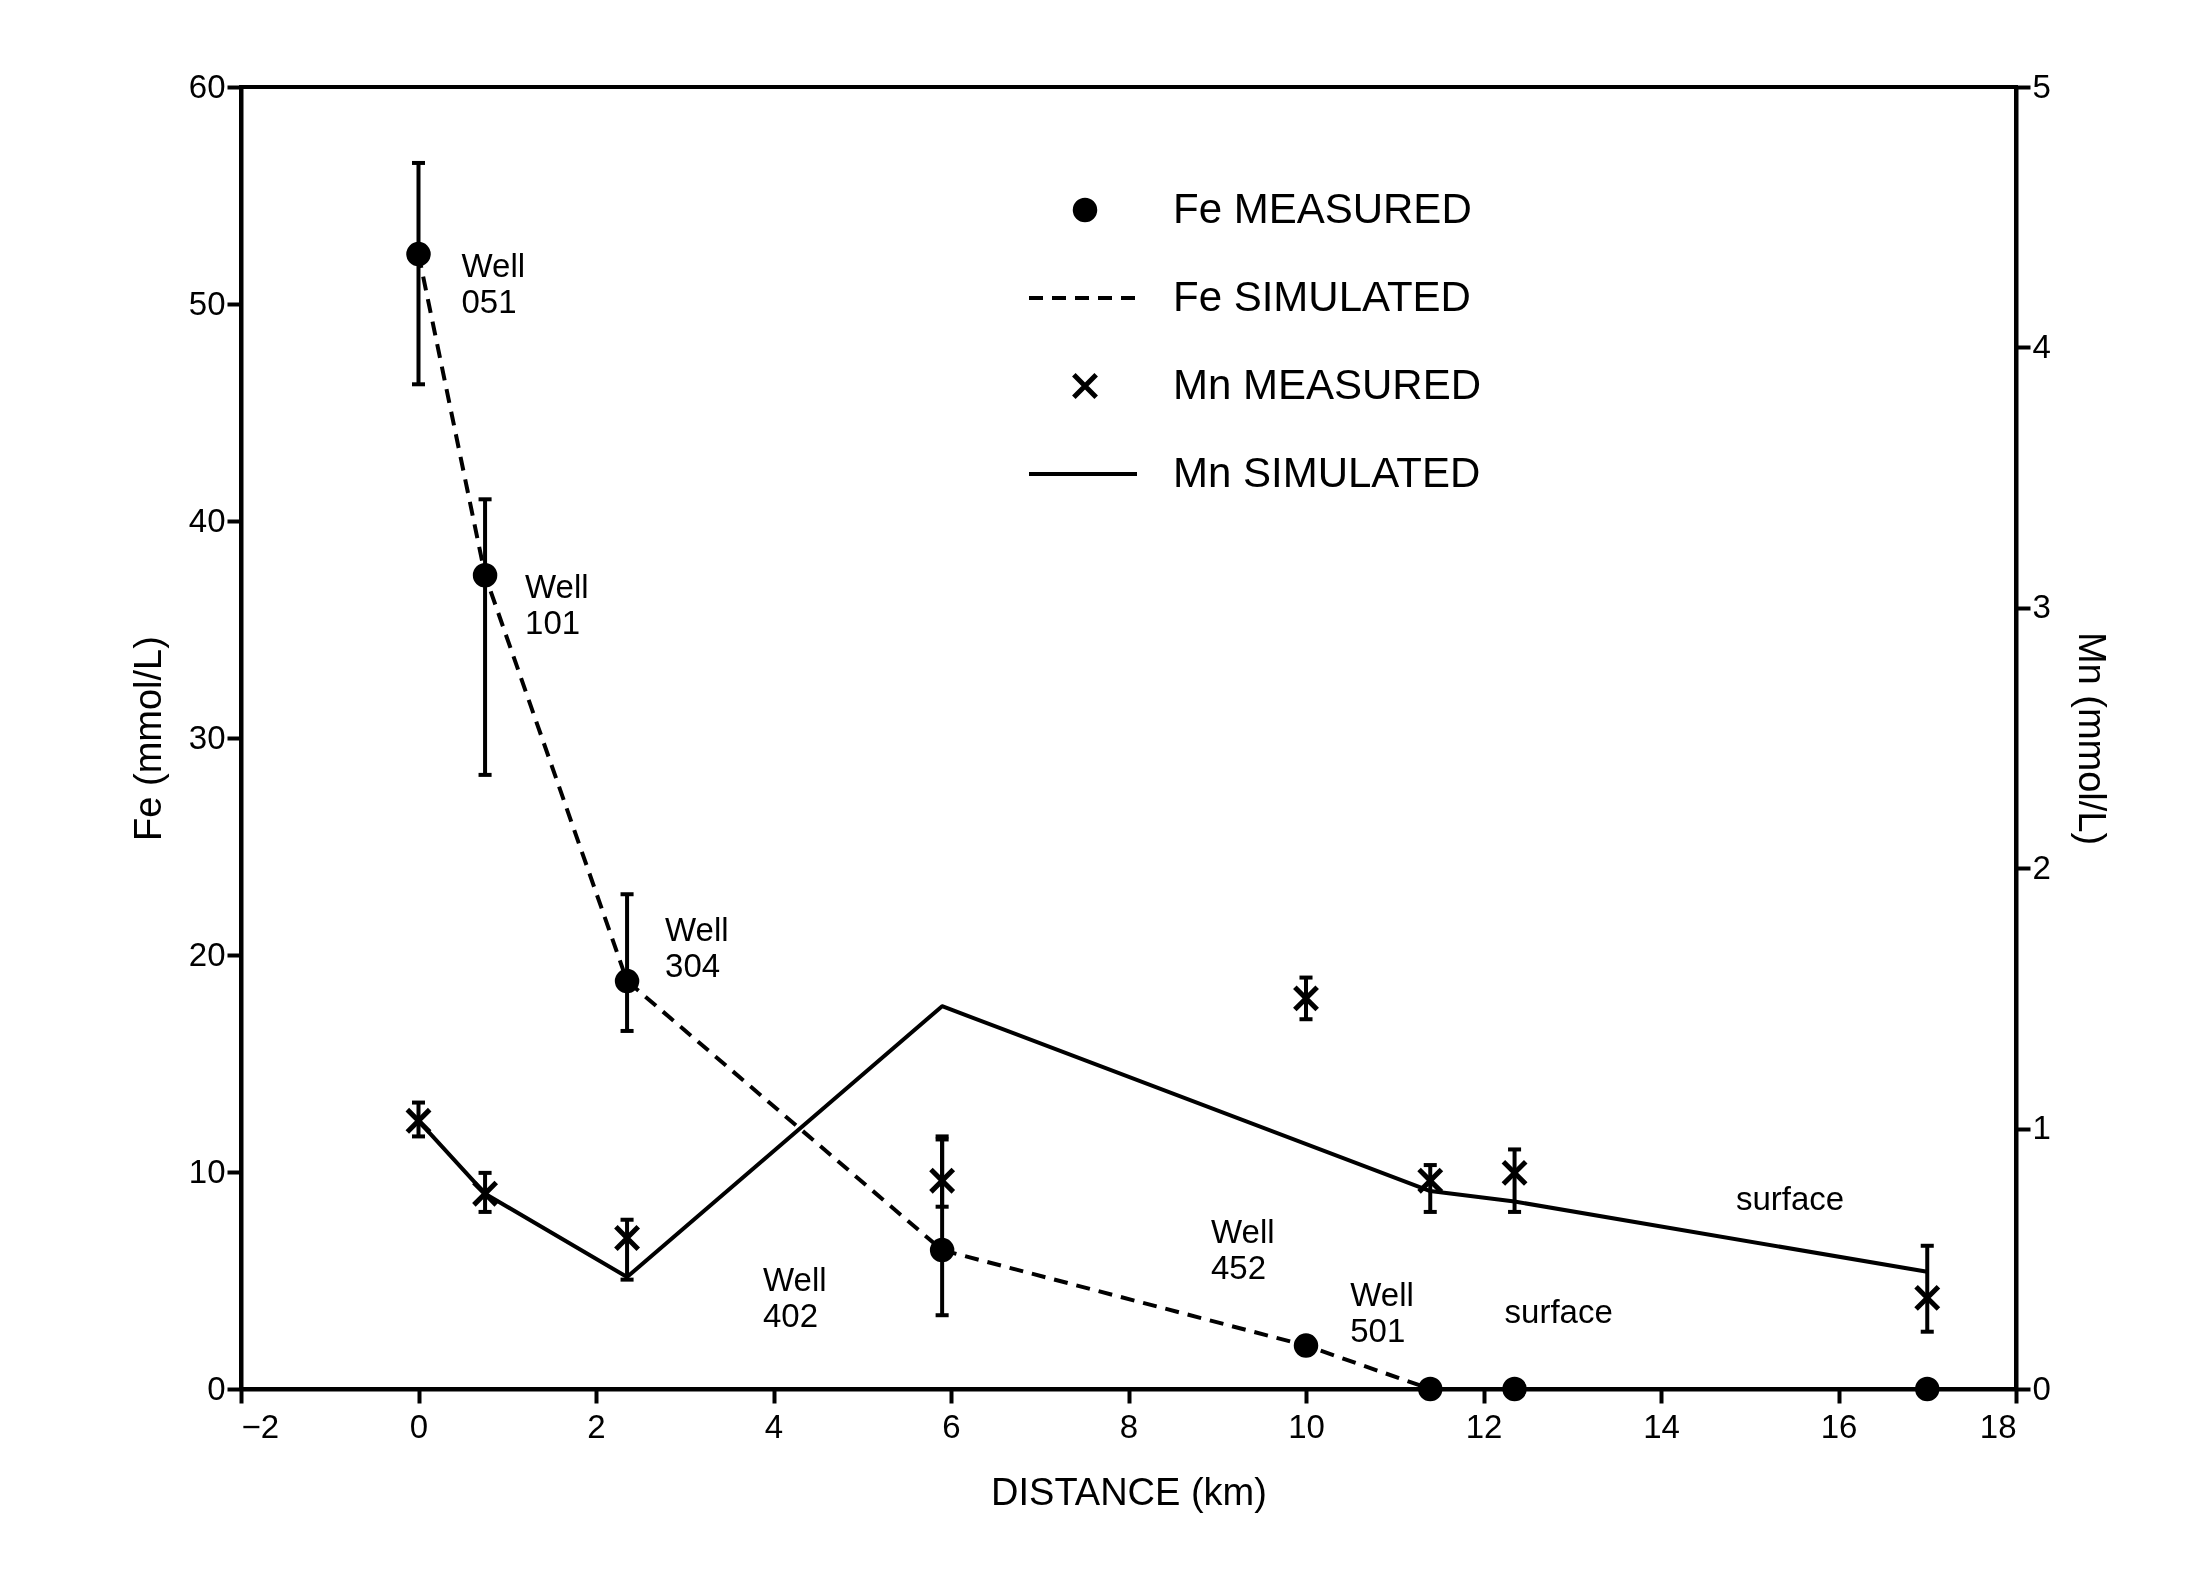  I want to click on y-tick-label: 50, so click(207, 303).